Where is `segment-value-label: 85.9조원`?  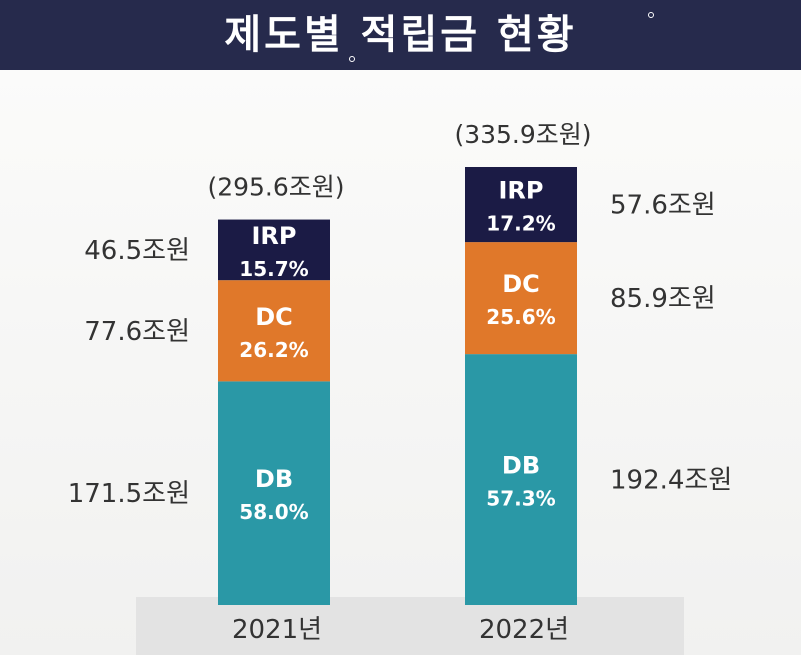
segment-value-label: 85.9조원 is located at coordinates (663, 299).